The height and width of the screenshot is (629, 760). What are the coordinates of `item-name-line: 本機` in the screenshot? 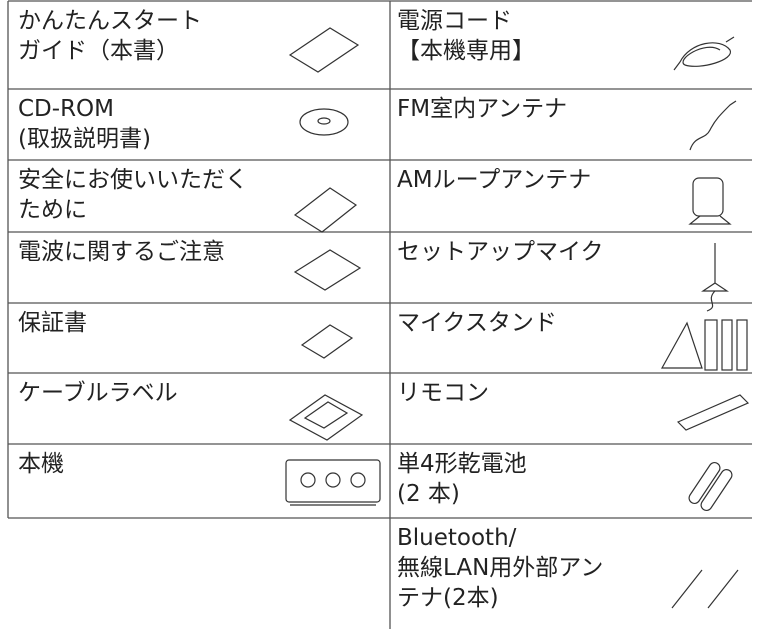 It's located at (41, 464).